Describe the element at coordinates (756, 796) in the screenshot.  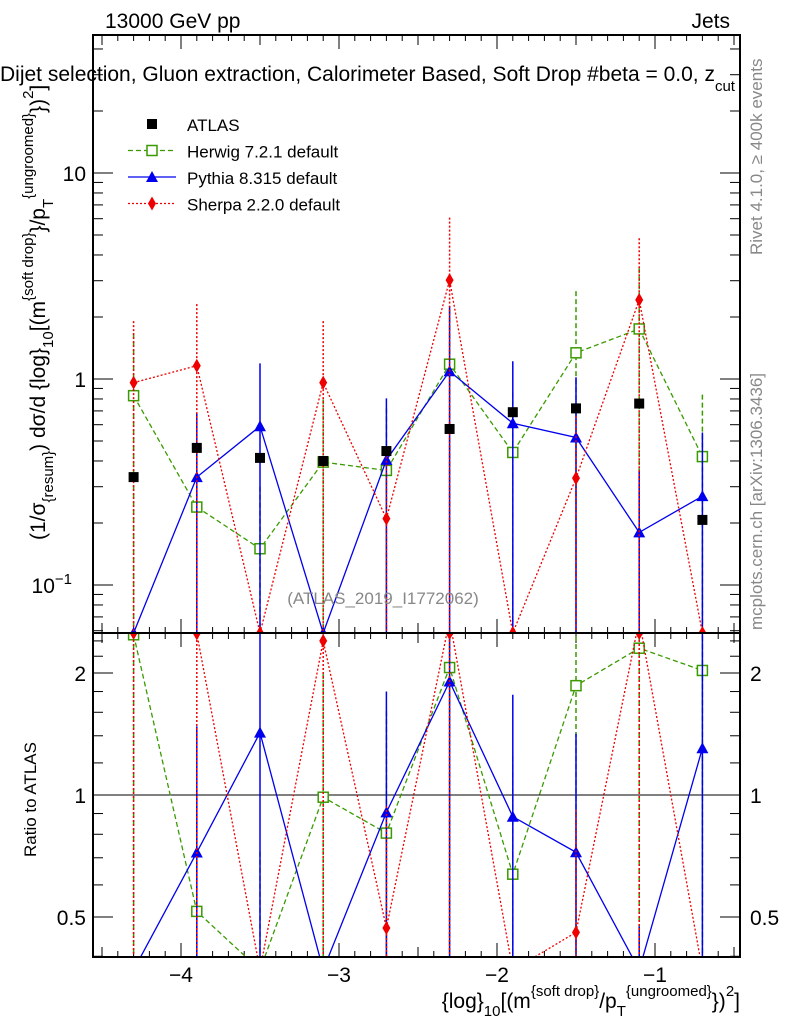
I see `ratio-tick-label-right: 1` at that location.